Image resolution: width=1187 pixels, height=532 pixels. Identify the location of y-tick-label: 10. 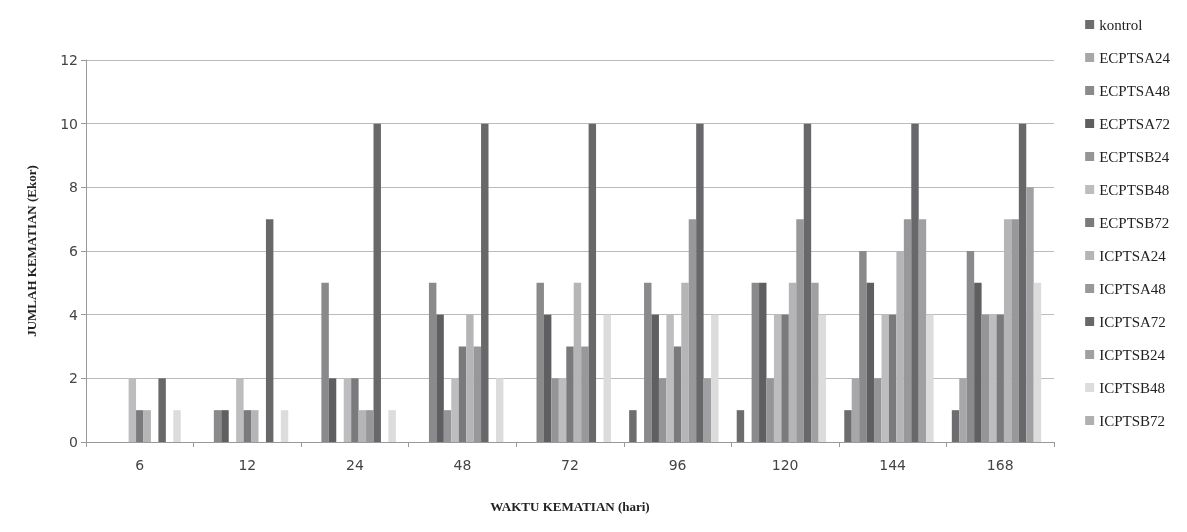
(69, 123).